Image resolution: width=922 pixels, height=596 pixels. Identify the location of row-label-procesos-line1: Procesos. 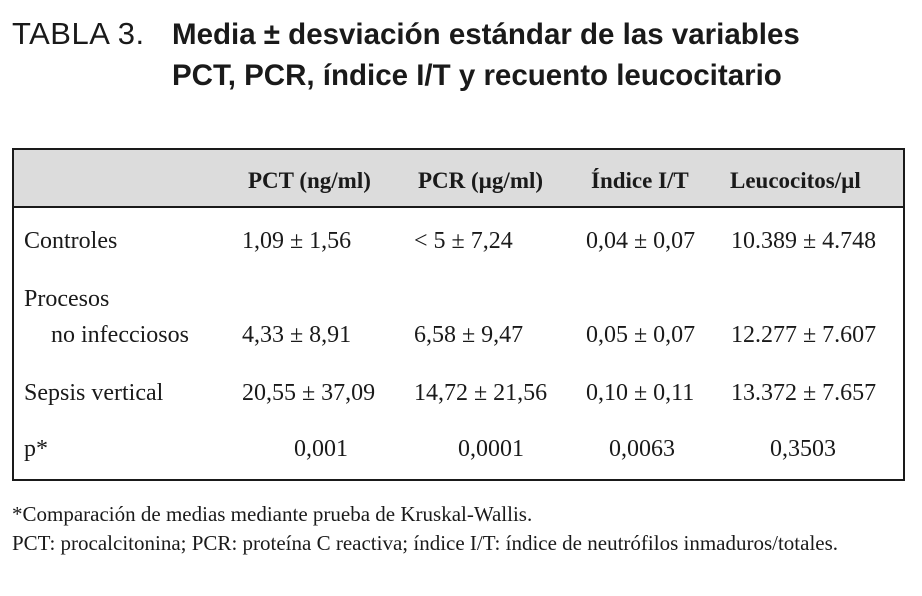
(67, 299).